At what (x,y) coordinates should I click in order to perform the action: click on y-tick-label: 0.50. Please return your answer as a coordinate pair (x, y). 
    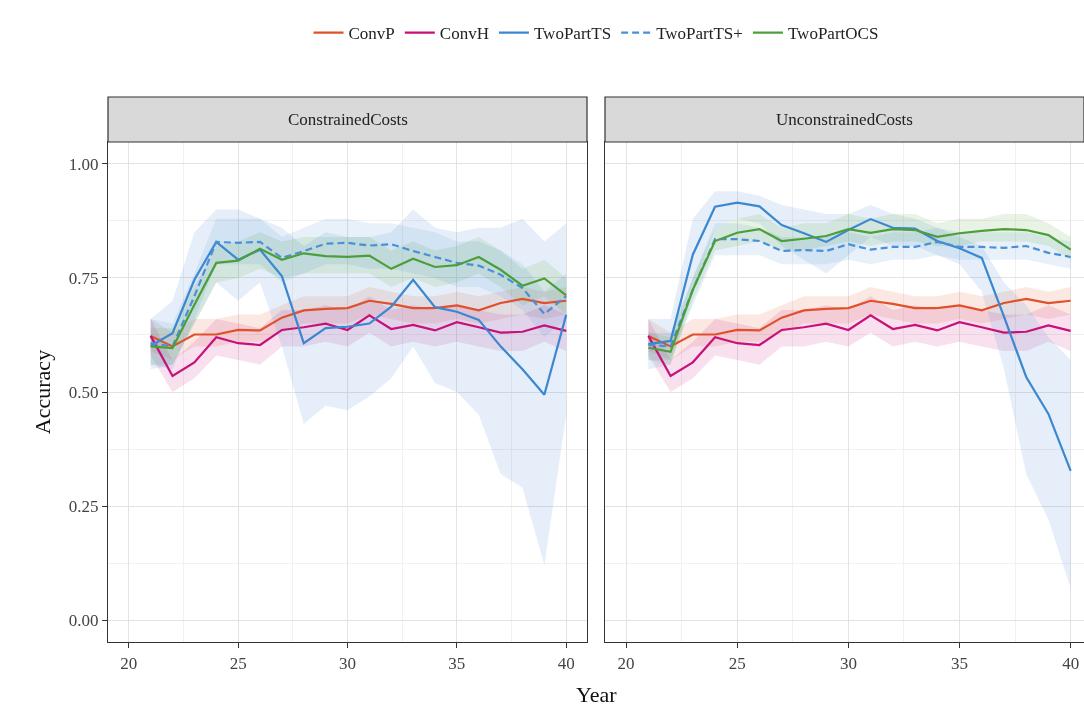
    Looking at the image, I should click on (83, 392).